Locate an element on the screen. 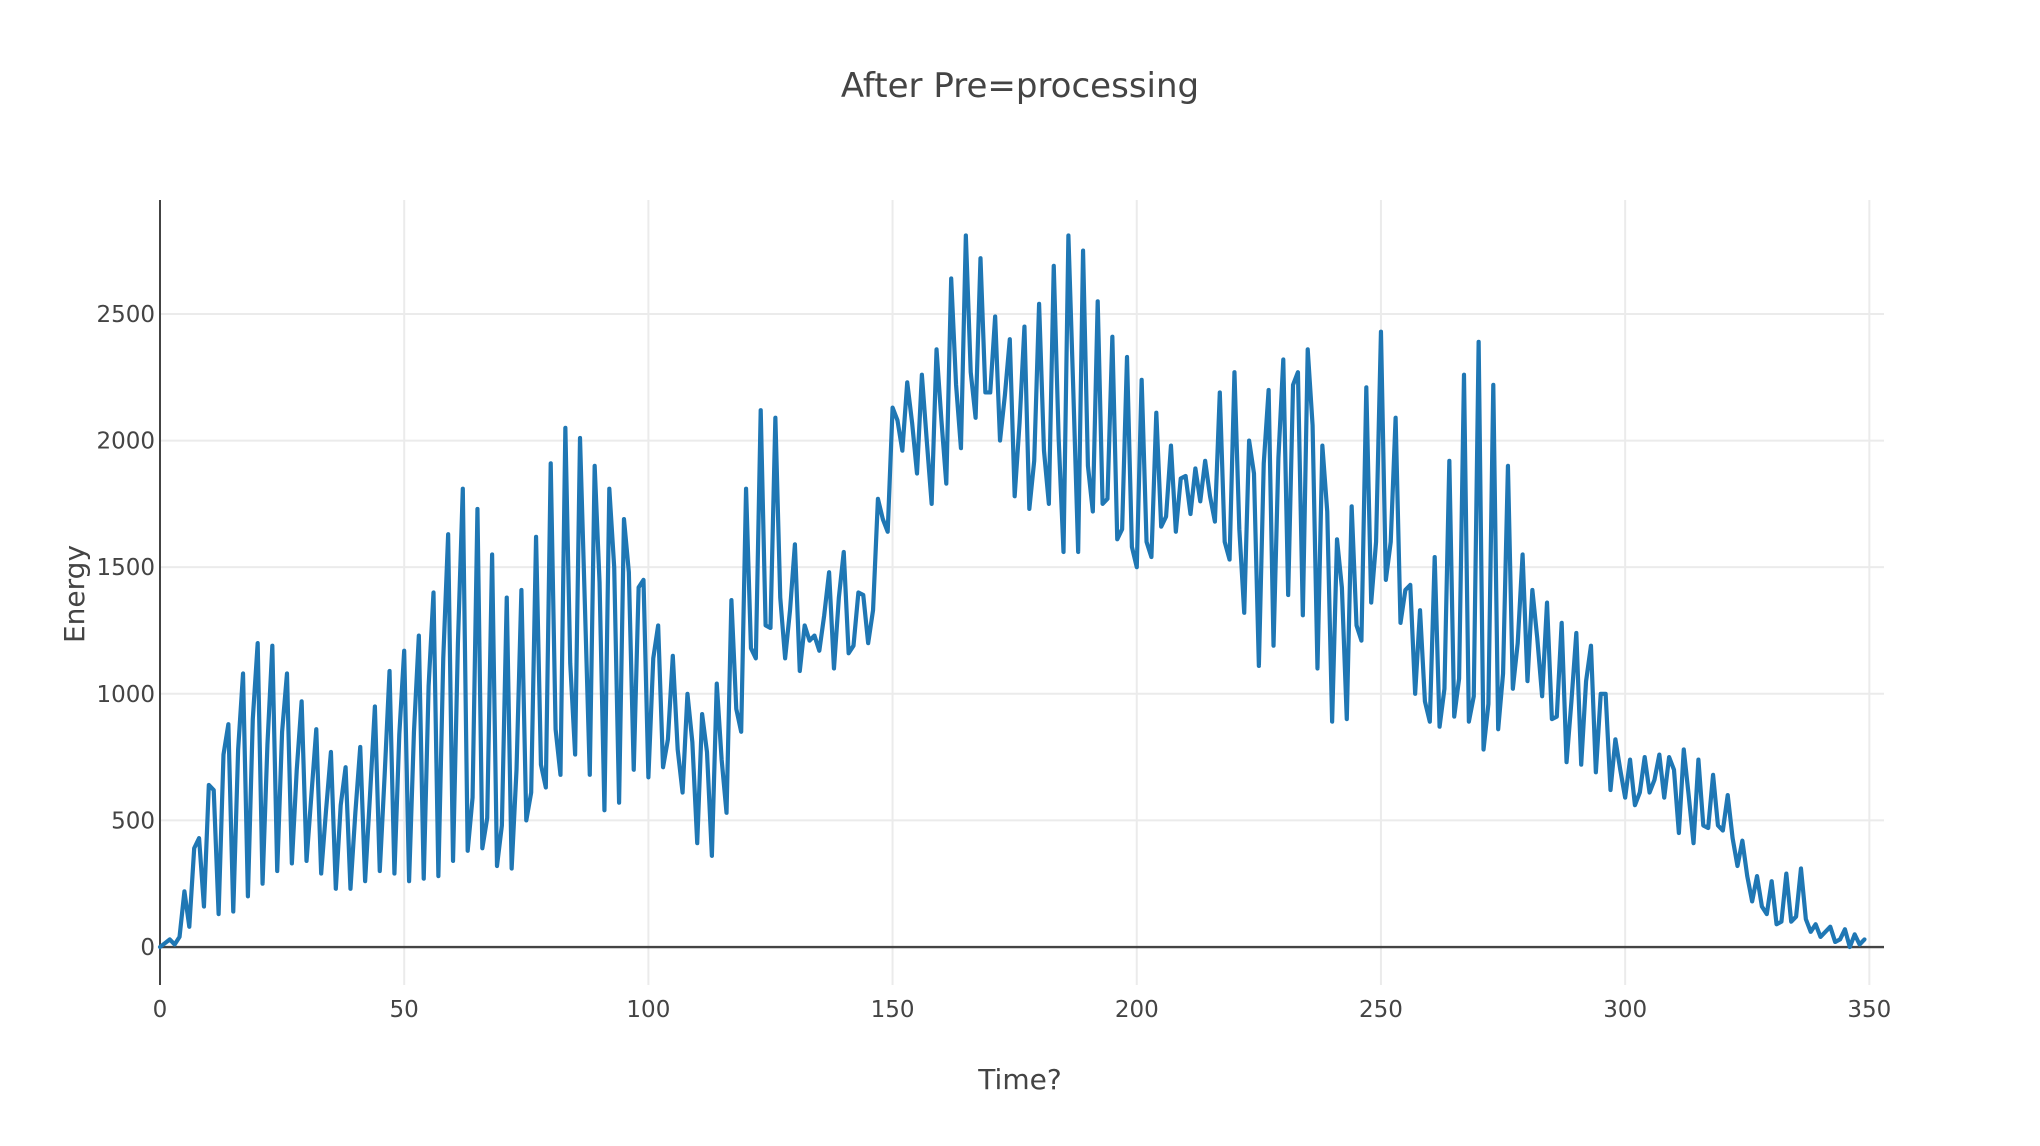 The image size is (2040, 1146). x-tick-label: 100 is located at coordinates (648, 1010).